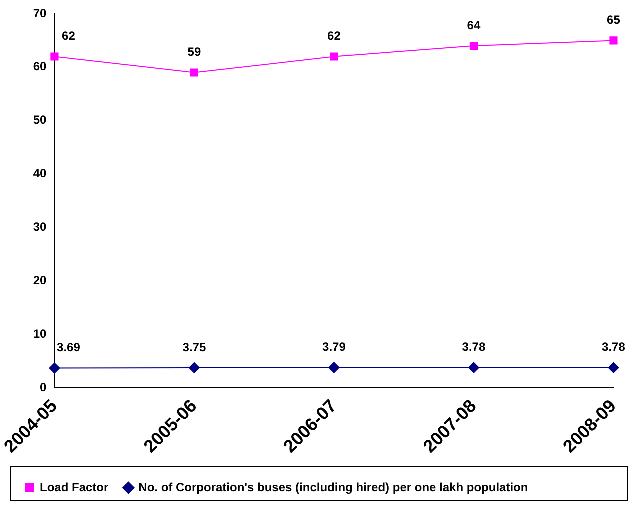 The width and height of the screenshot is (637, 508). I want to click on y-tick-label: 60, so click(40, 67).